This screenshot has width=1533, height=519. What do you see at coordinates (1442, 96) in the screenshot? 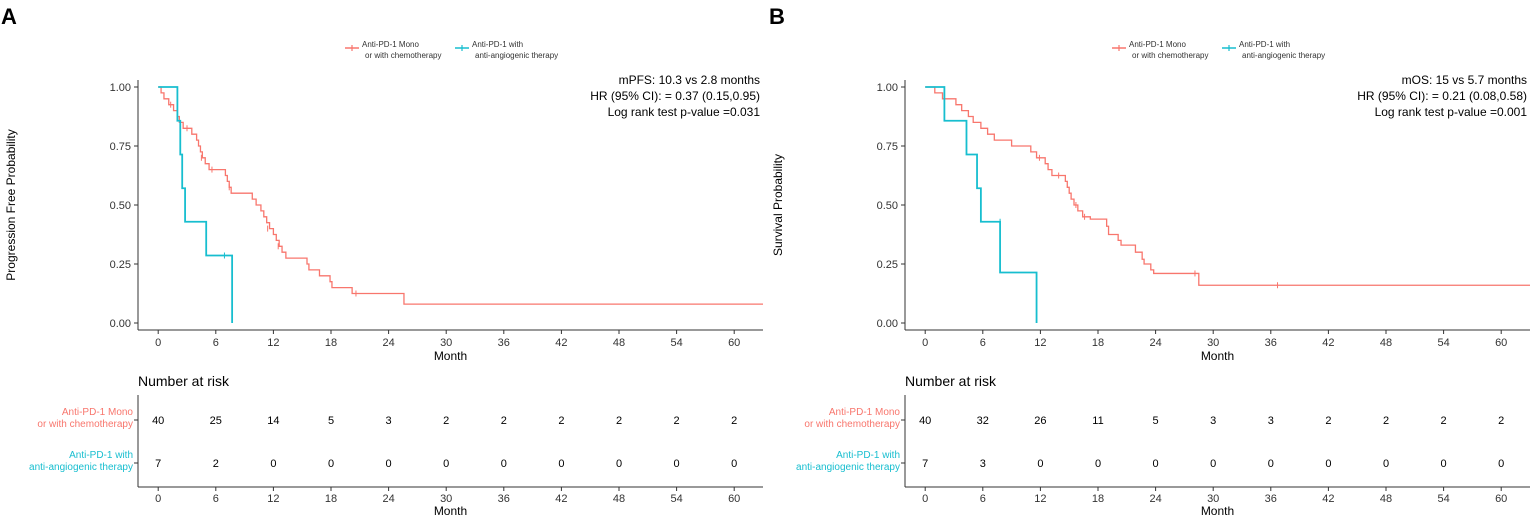
I see `stat-annotation: HR (95% CI): = 0.21 (0.08,0.58)` at bounding box center [1442, 96].